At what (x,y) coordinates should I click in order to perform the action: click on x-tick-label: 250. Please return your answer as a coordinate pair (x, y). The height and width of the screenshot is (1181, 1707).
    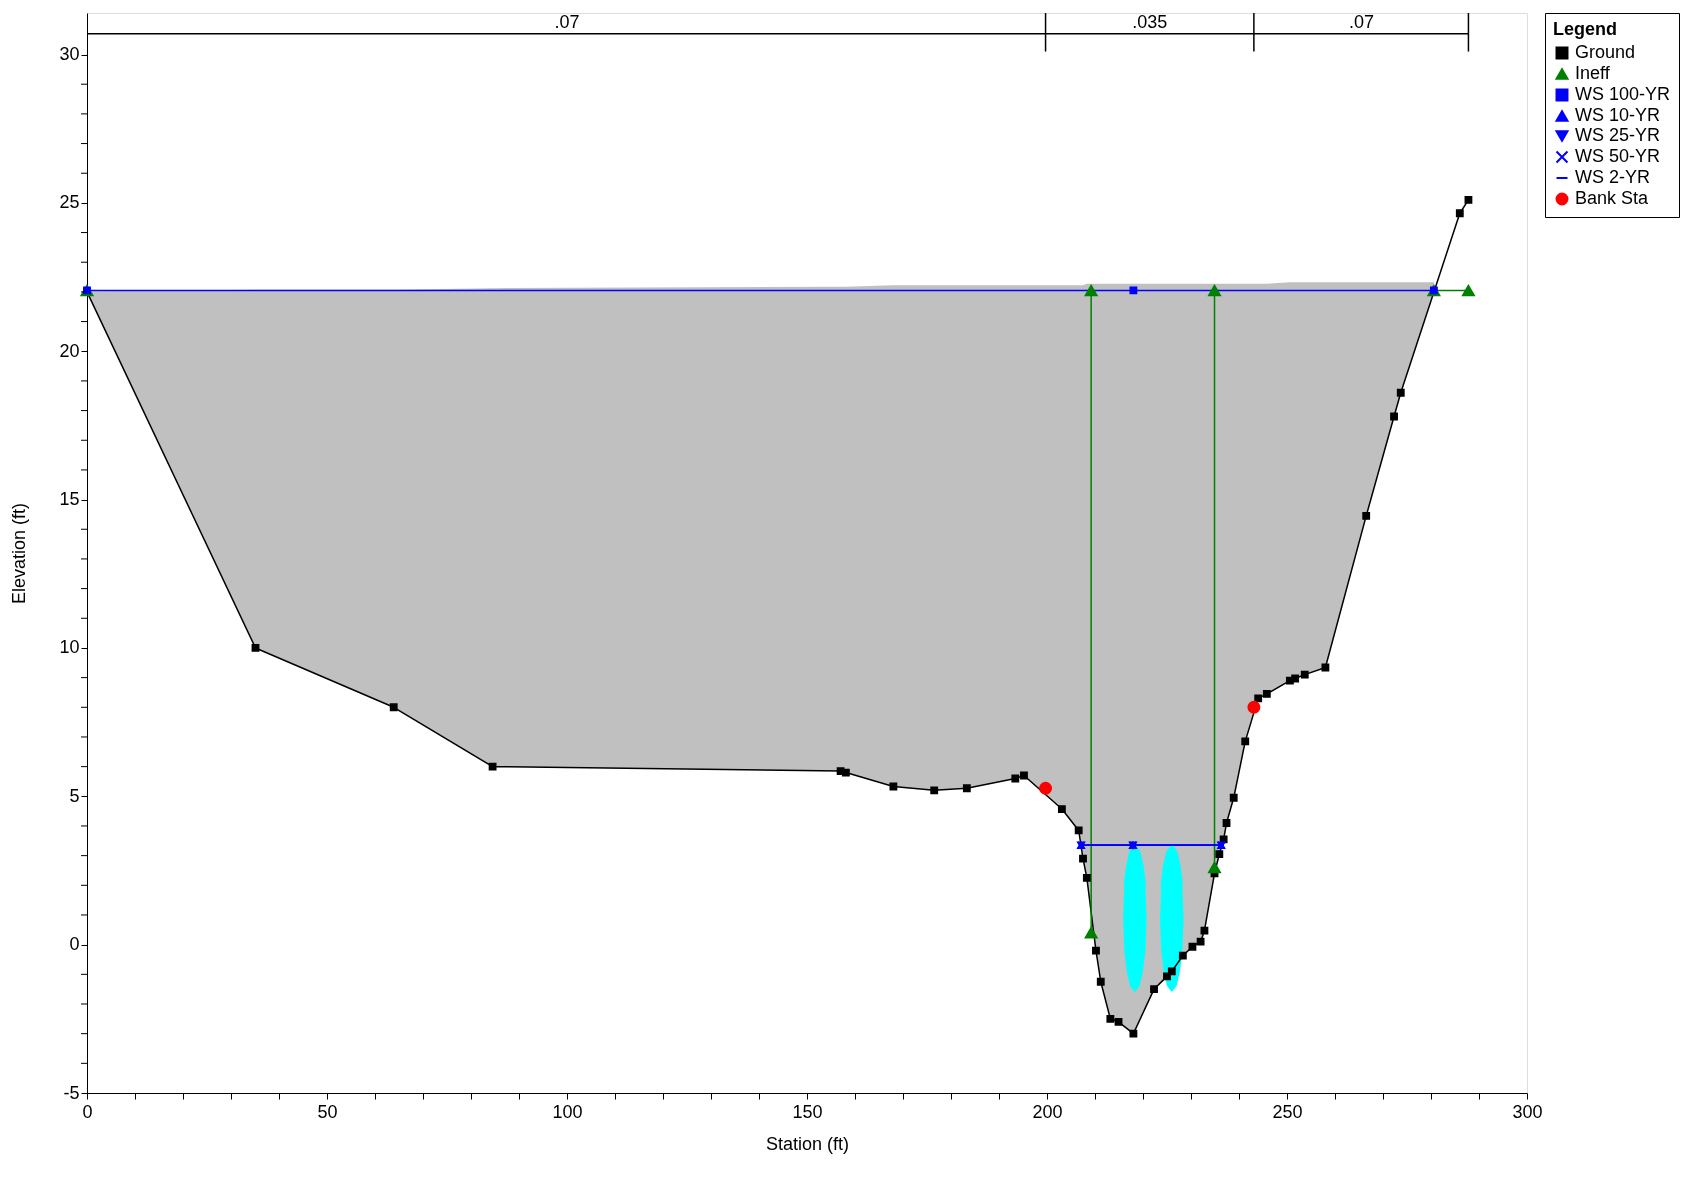
    Looking at the image, I should click on (1287, 1111).